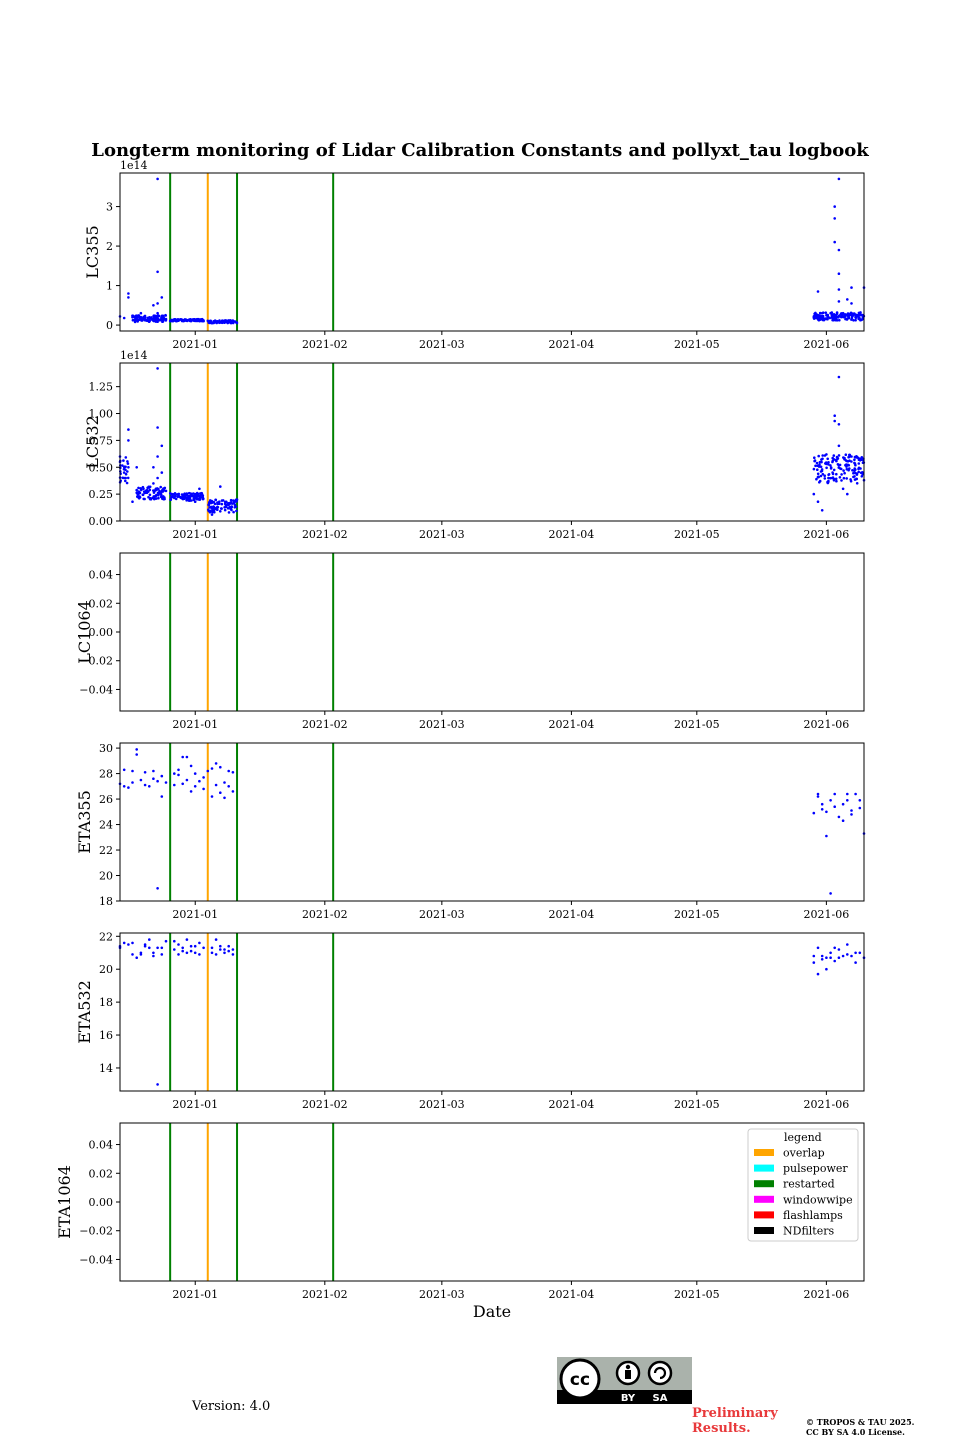 The height and width of the screenshot is (1440, 960). What do you see at coordinates (106, 1002) in the screenshot?
I see `y-tick-label: 18` at bounding box center [106, 1002].